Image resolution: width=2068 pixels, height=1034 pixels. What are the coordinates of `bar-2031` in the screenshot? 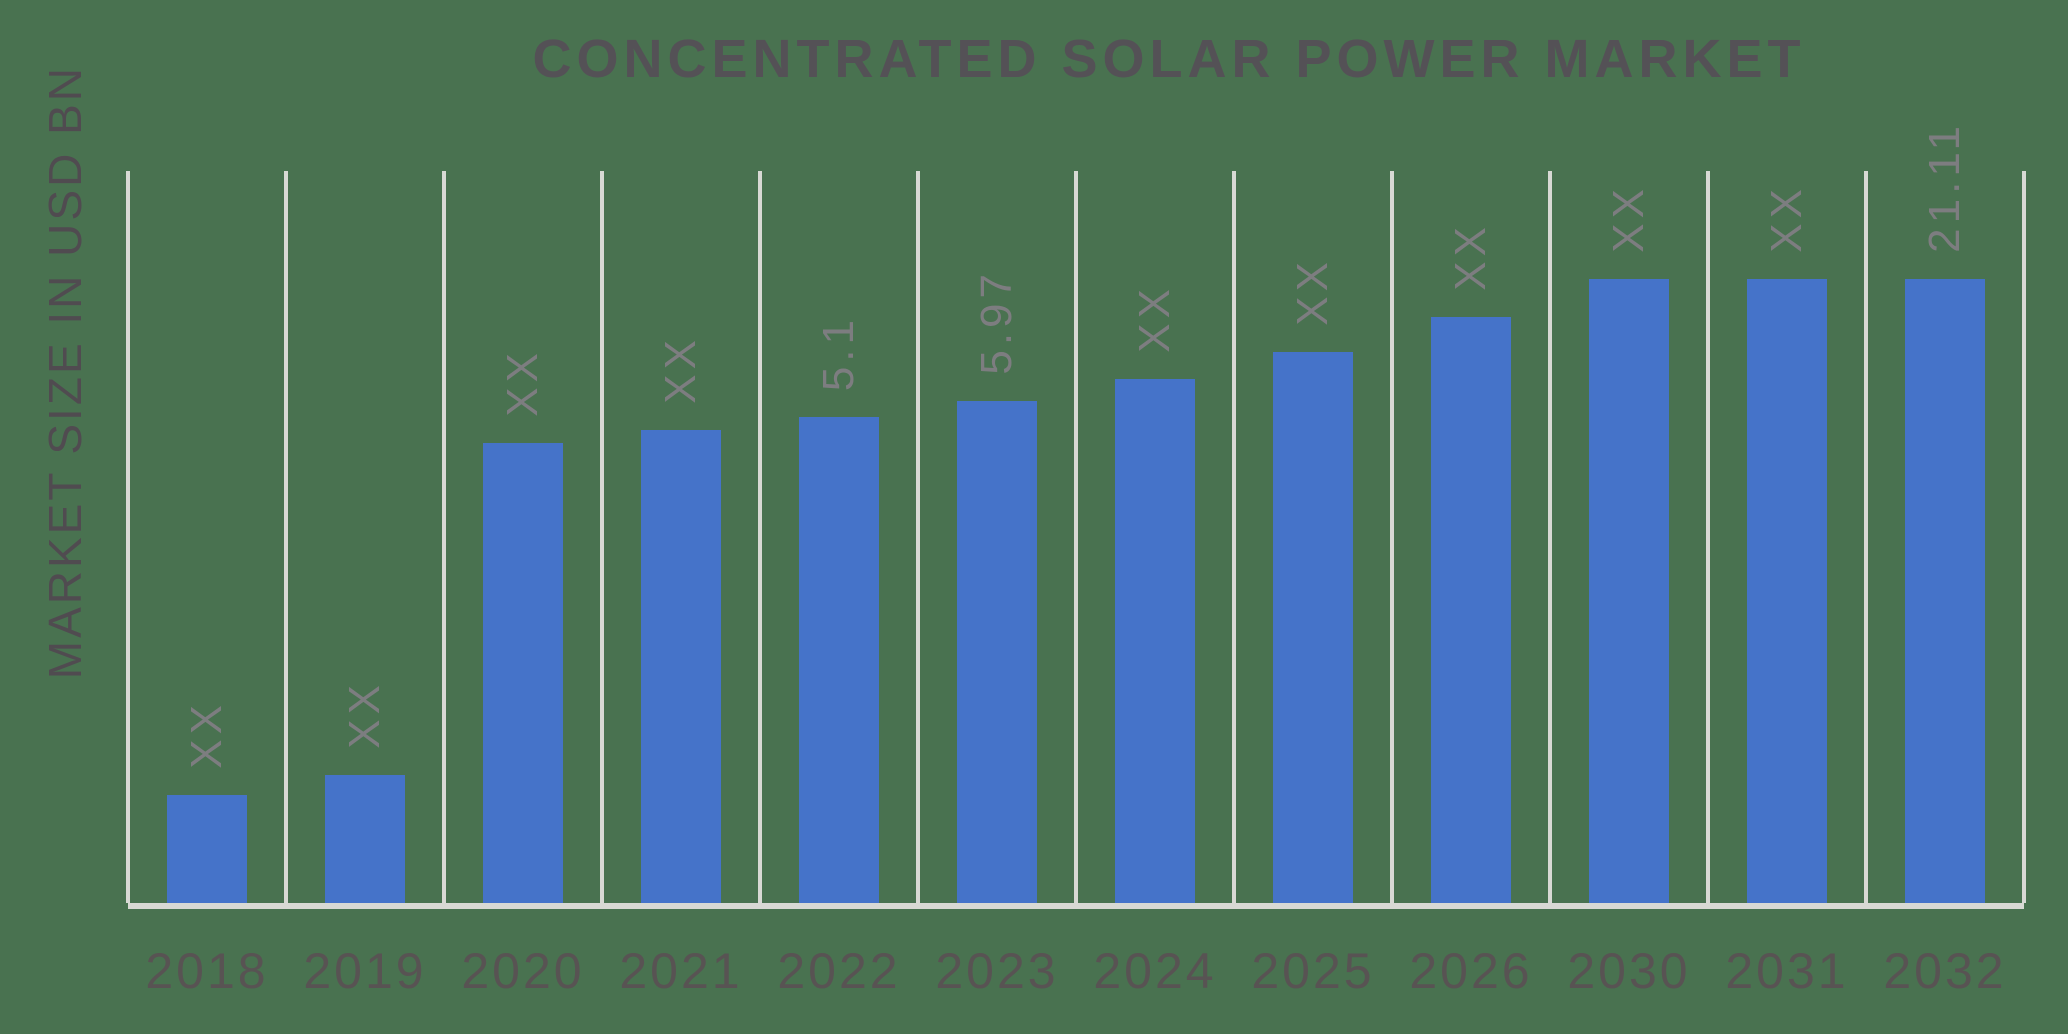 It's located at (1787, 591).